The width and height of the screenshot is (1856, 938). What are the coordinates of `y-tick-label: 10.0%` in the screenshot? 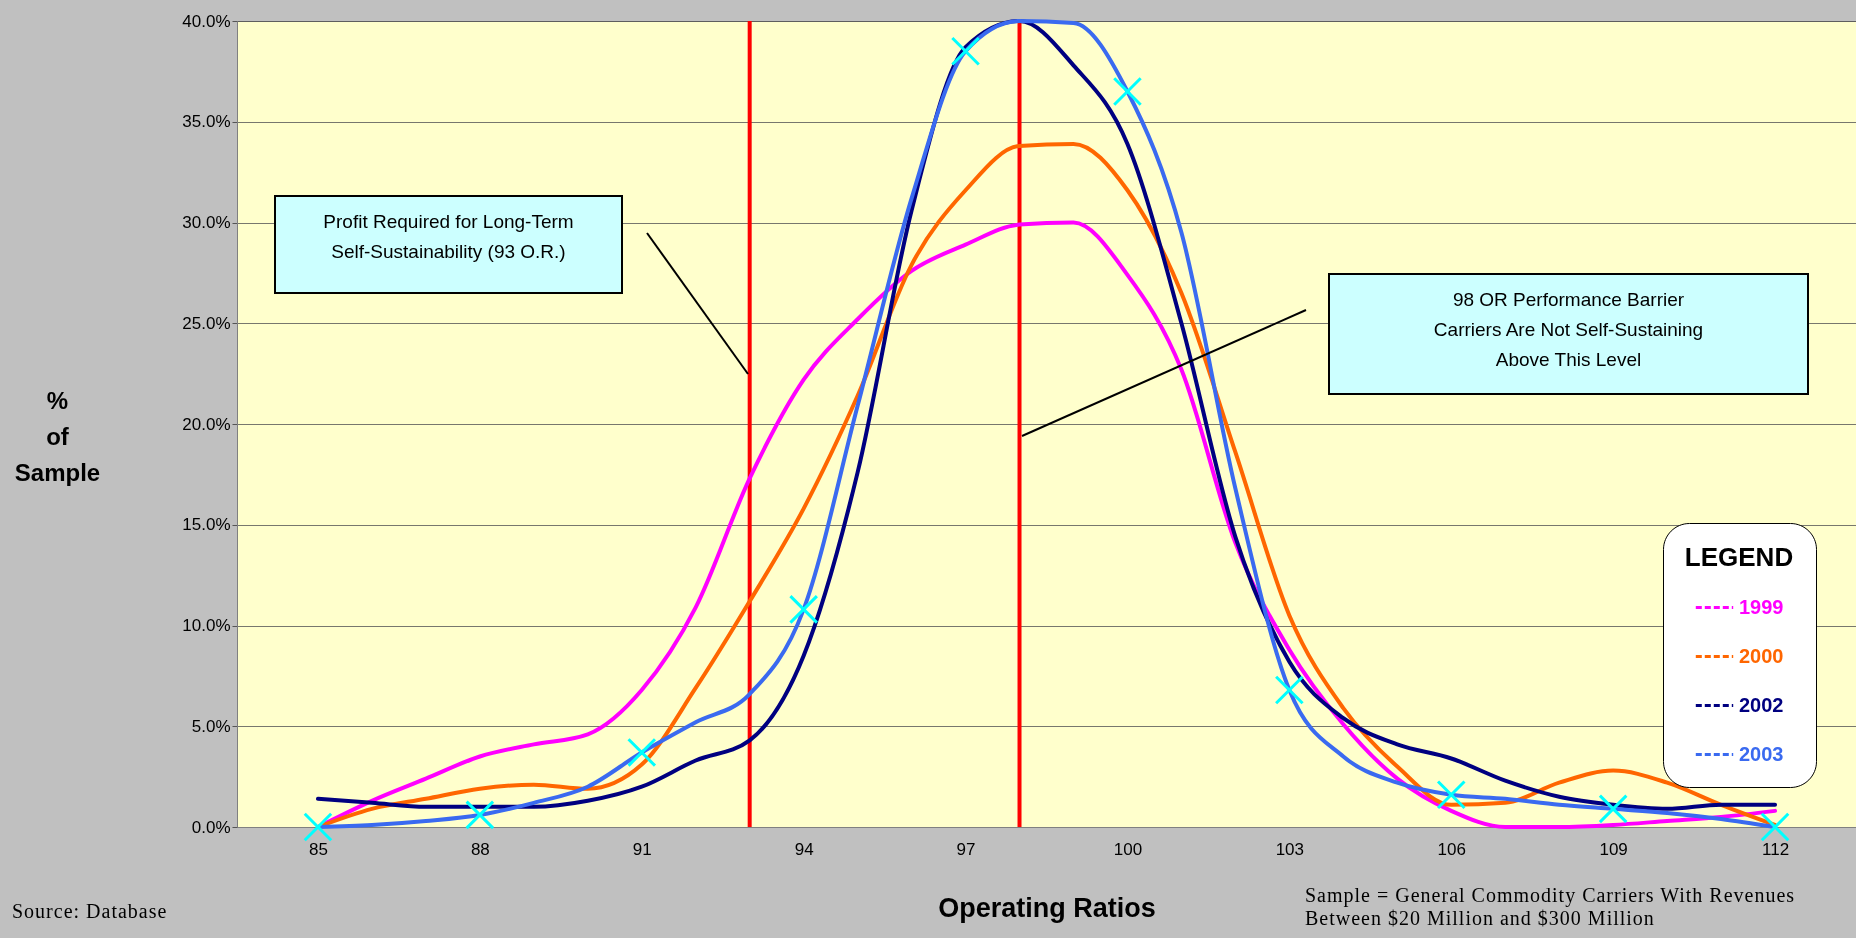 It's located at (206, 625).